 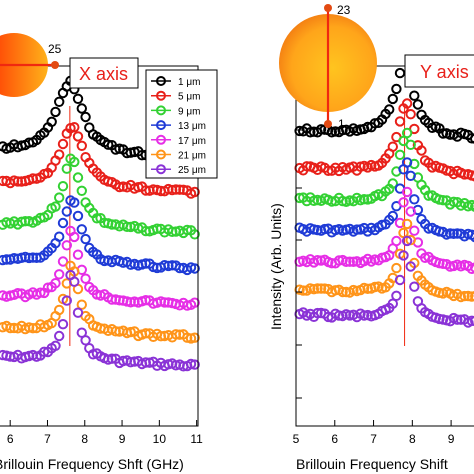 What do you see at coordinates (451, 439) in the screenshot?
I see `right-x-tick-label: 9` at bounding box center [451, 439].